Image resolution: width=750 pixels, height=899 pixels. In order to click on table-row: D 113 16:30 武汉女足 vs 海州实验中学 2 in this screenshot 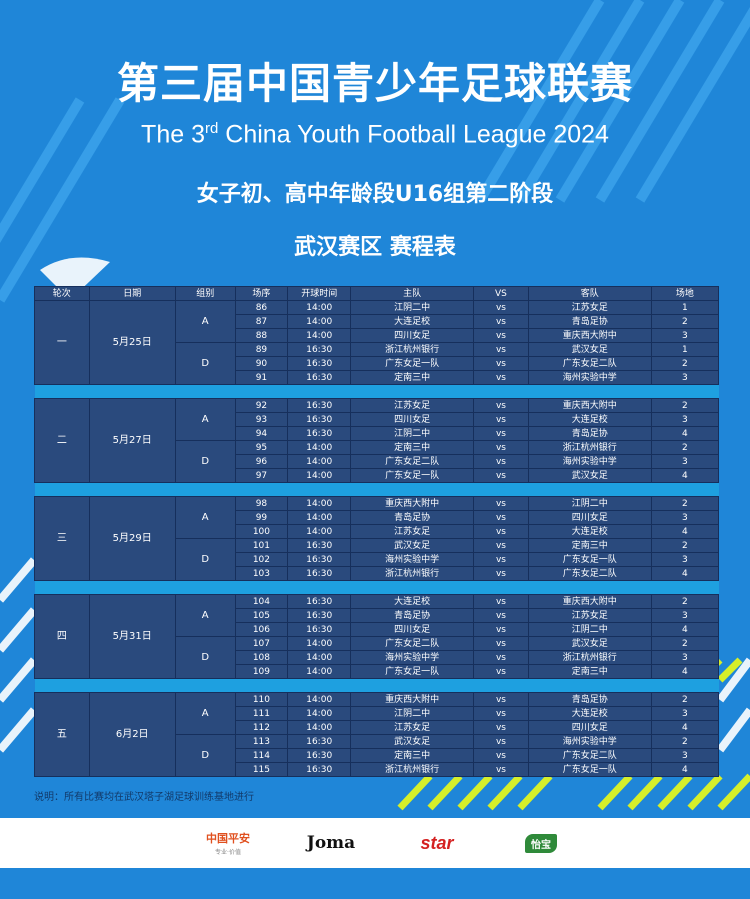, I will do `click(377, 755)`.